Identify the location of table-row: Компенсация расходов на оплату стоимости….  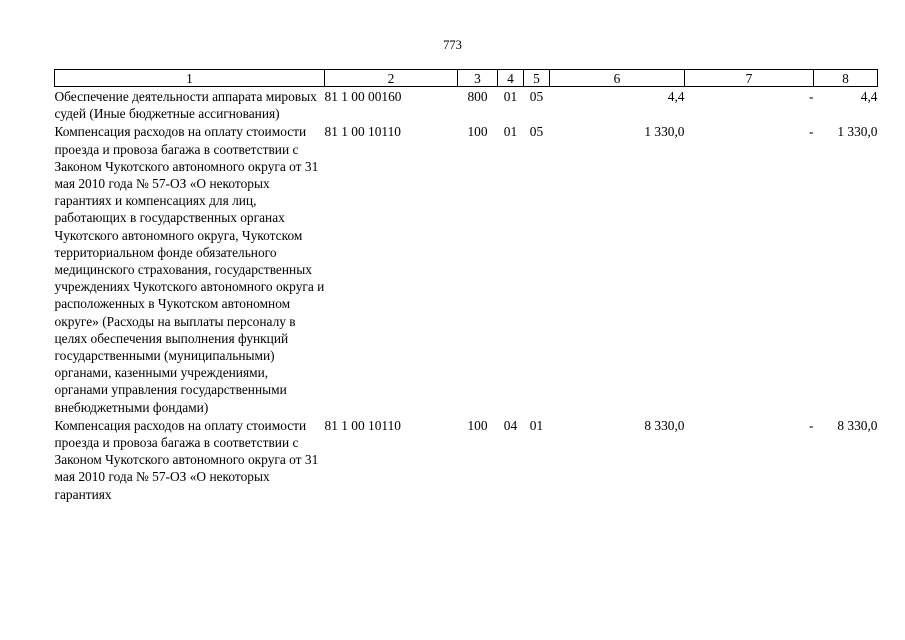
(466, 459).